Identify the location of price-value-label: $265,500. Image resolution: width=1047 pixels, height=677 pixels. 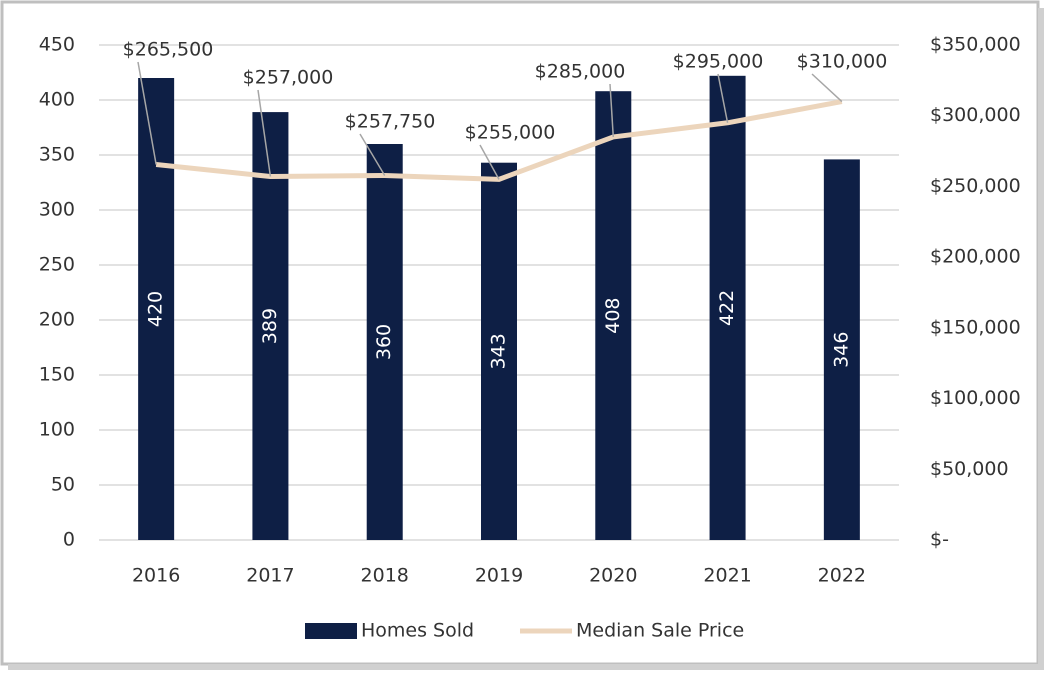
(168, 50).